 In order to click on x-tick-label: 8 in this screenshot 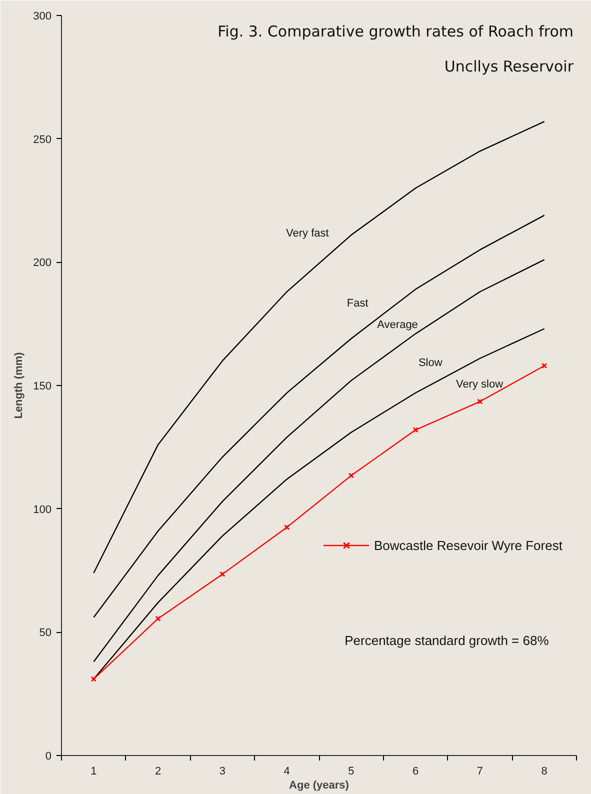, I will do `click(544, 772)`.